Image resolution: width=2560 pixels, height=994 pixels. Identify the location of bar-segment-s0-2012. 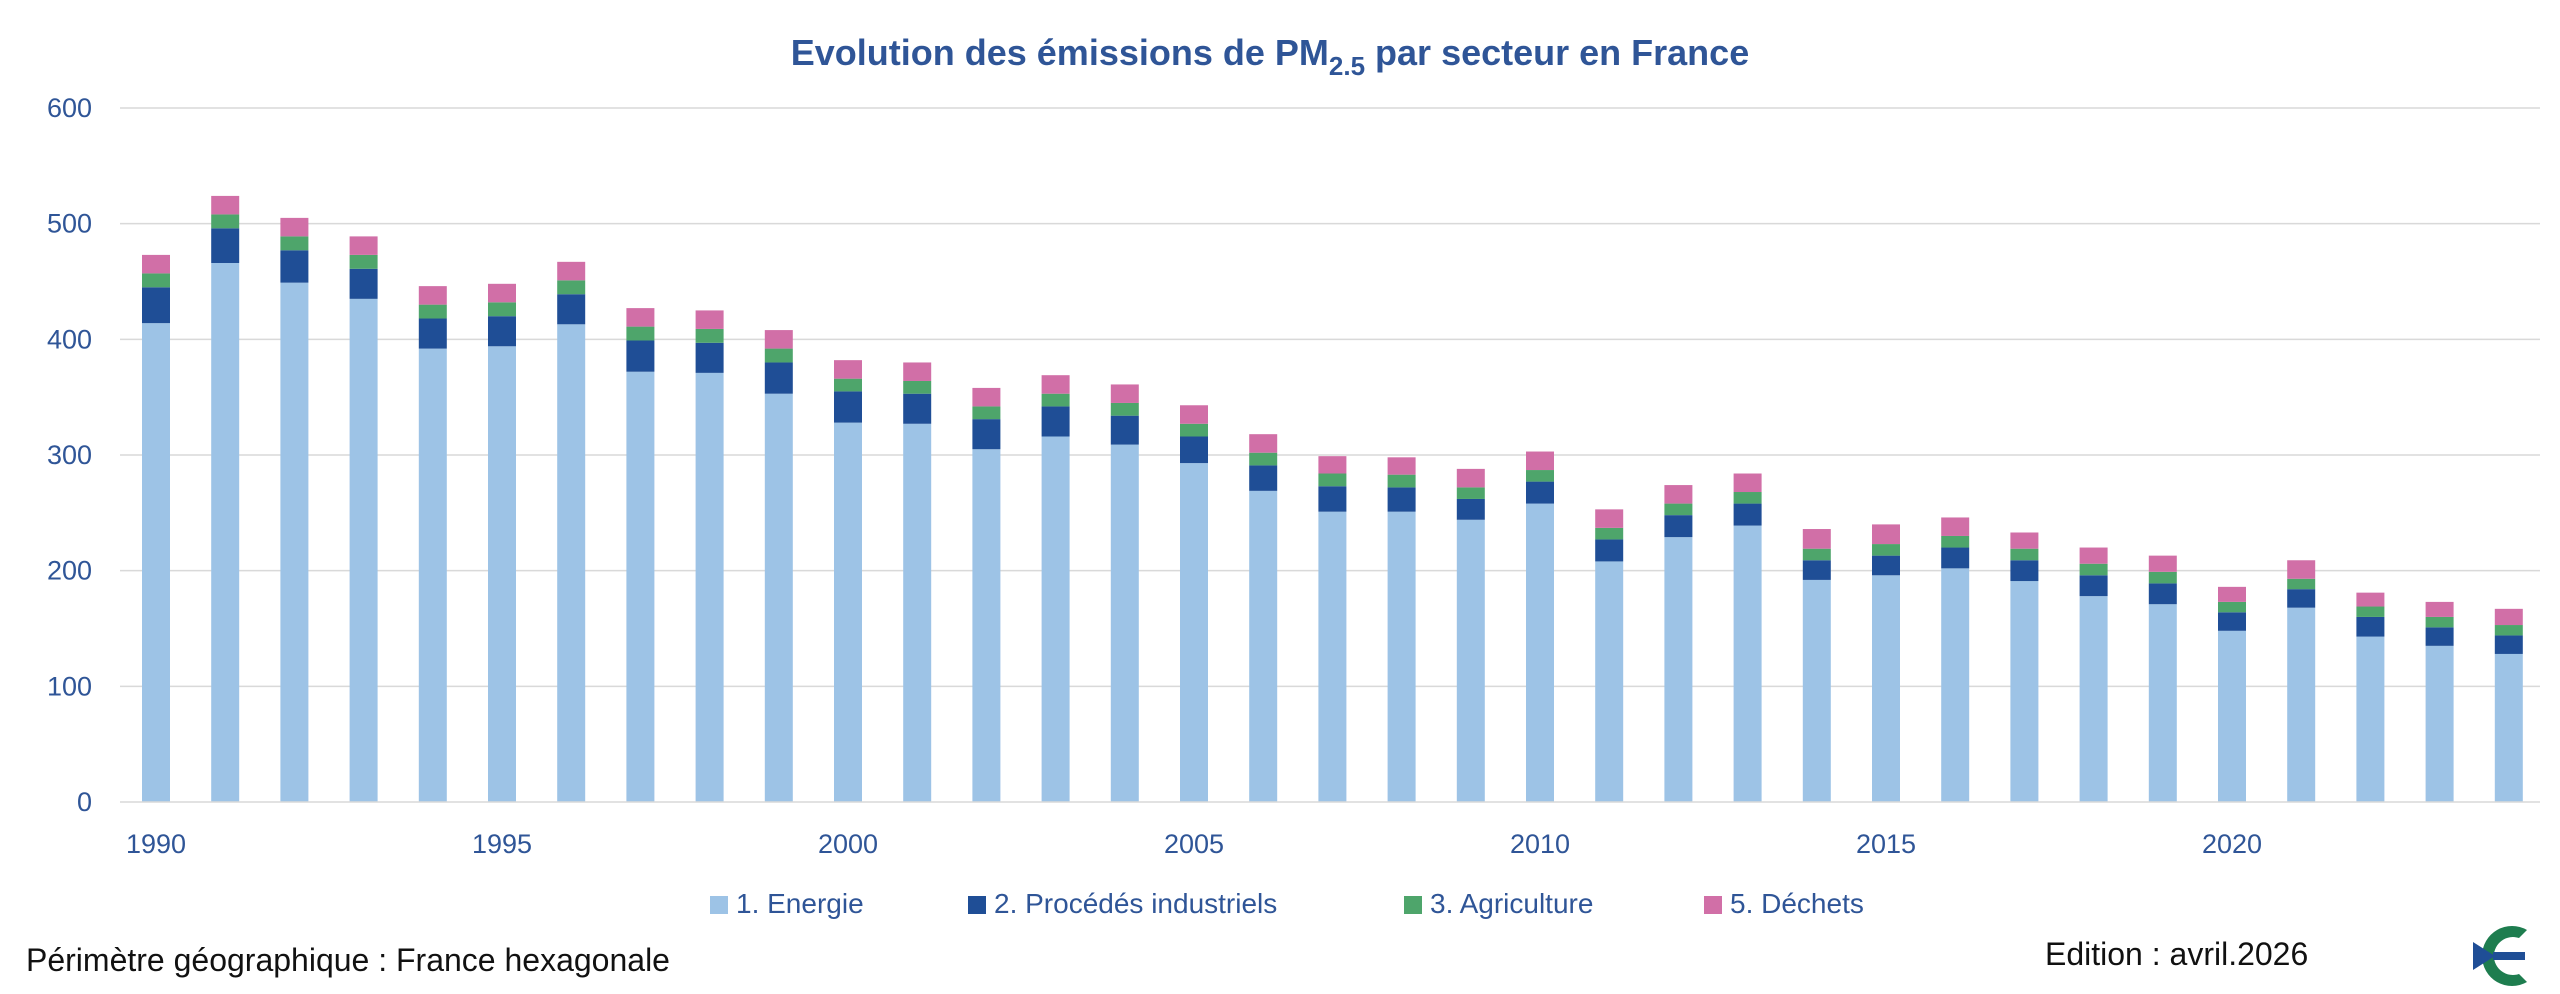
(1678, 669).